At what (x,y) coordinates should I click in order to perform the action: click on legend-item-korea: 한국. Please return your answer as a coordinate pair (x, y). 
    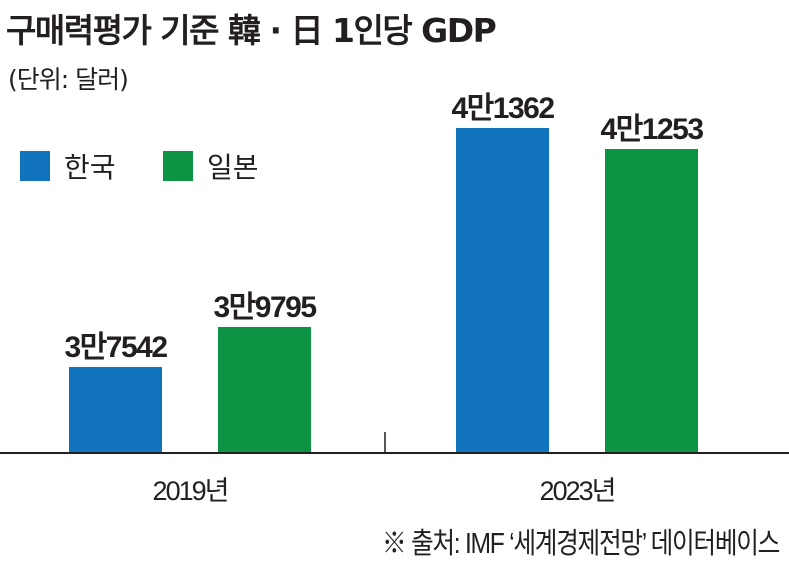
    Looking at the image, I should click on (68, 166).